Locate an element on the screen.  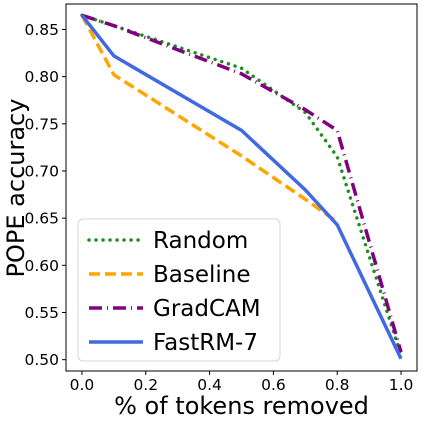
legend-label: Baseline is located at coordinates (202, 275).